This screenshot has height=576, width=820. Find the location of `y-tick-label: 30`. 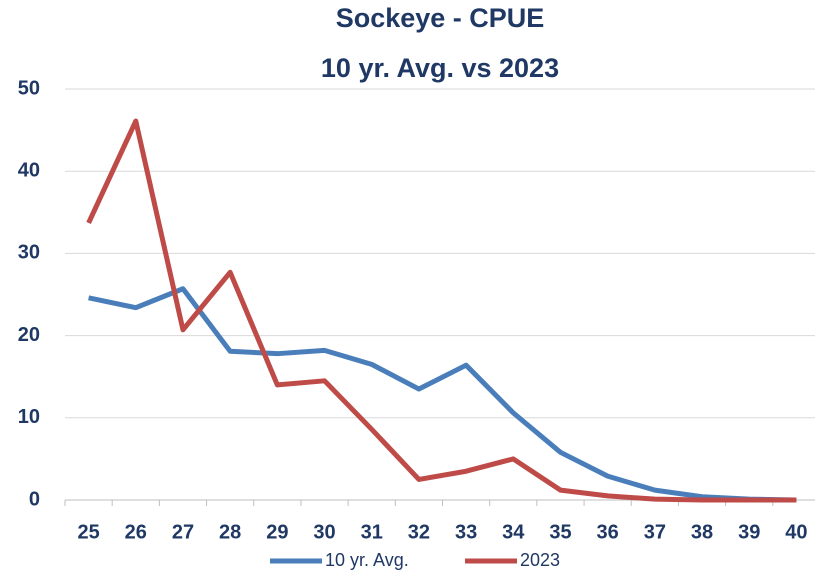

y-tick-label: 30 is located at coordinates (29, 253).